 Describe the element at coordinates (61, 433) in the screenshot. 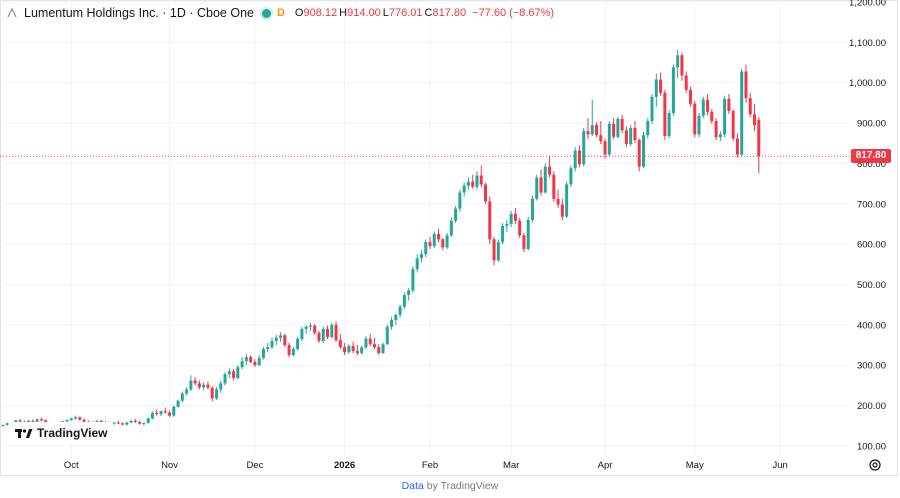

I see `tradingview-badge: TradingView` at that location.